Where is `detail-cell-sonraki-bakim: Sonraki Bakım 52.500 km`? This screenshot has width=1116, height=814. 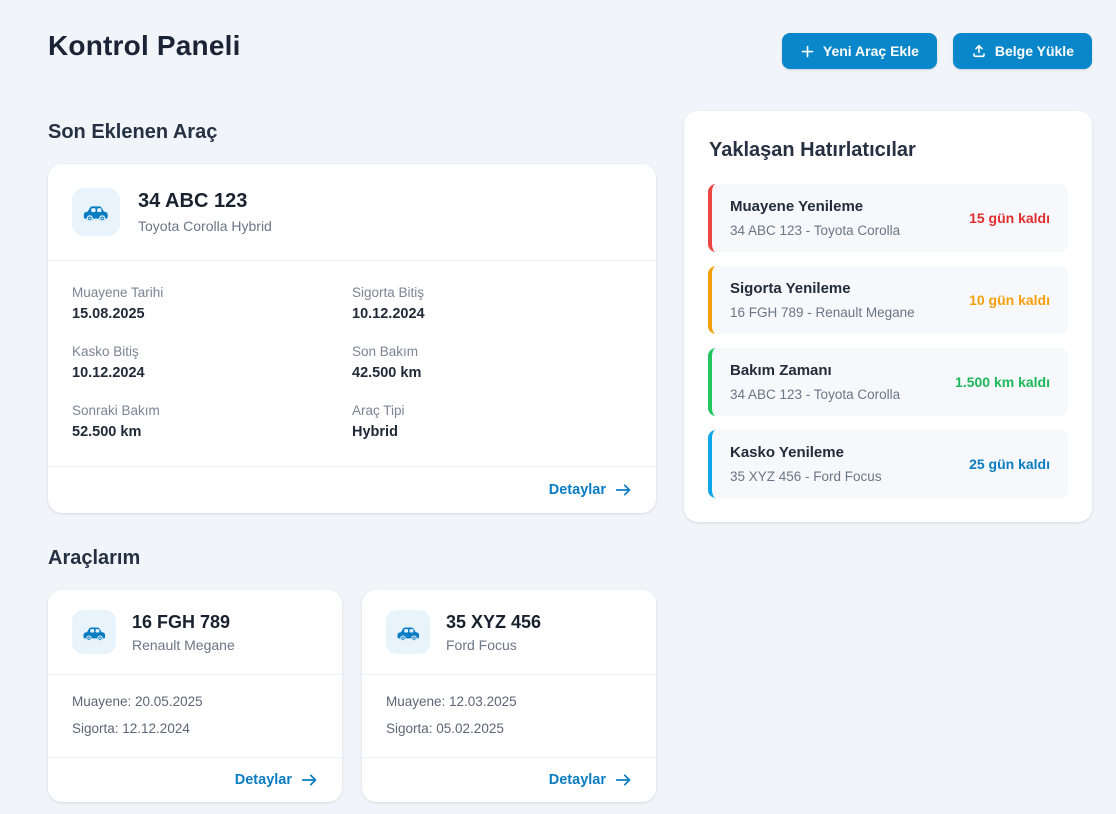 detail-cell-sonraki-bakim: Sonraki Bakım 52.500 km is located at coordinates (212, 421).